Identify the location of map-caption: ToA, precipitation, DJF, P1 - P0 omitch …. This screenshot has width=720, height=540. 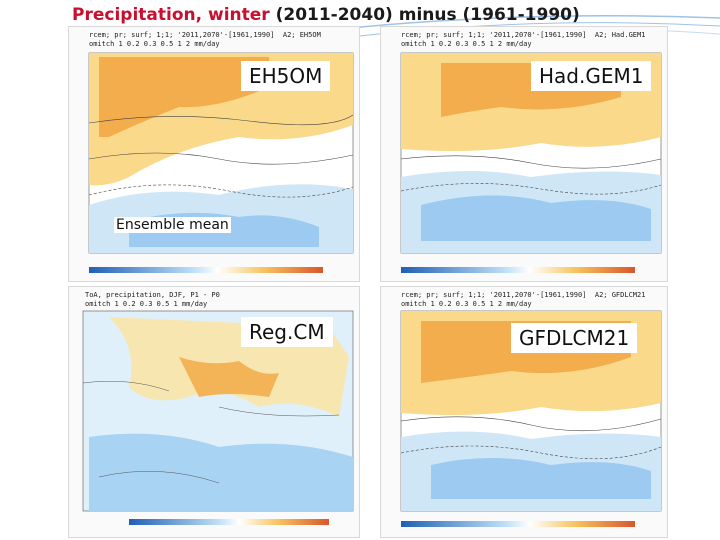
(152, 299).